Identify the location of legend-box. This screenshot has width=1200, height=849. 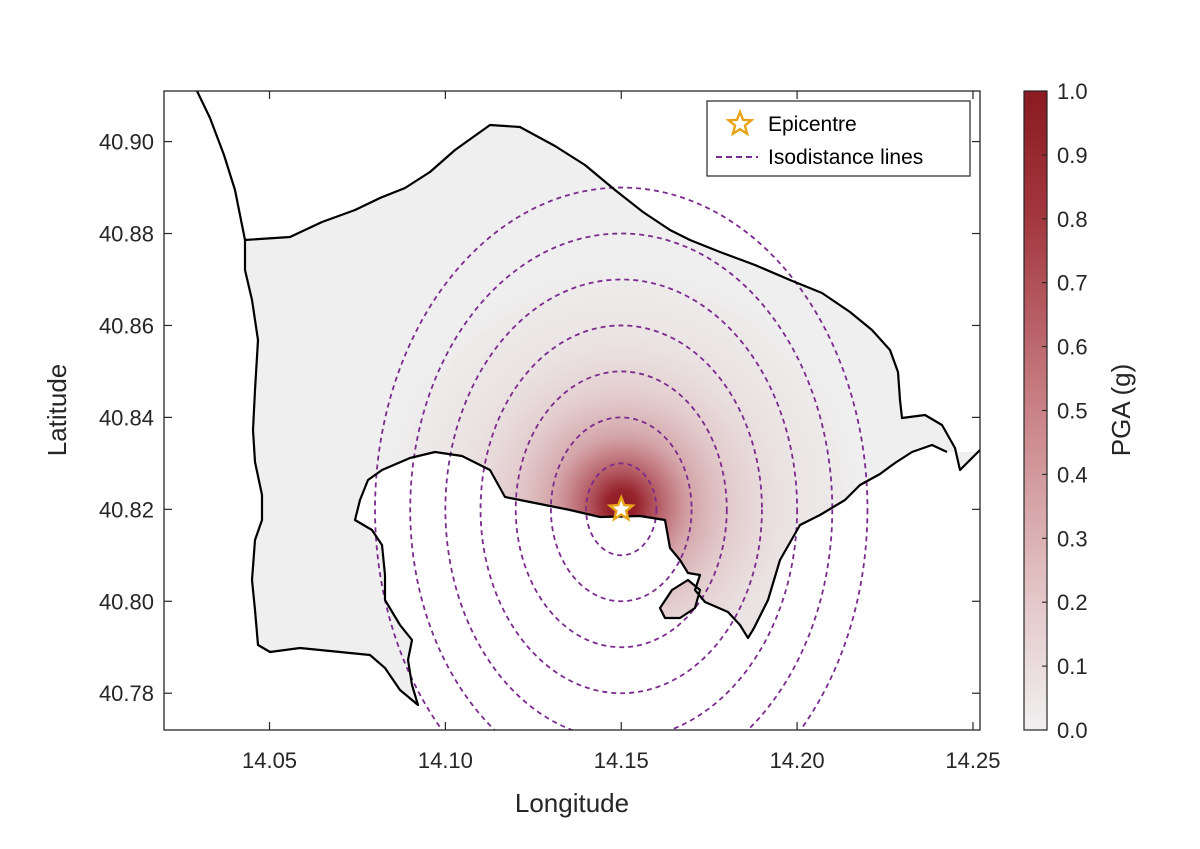
(838, 138).